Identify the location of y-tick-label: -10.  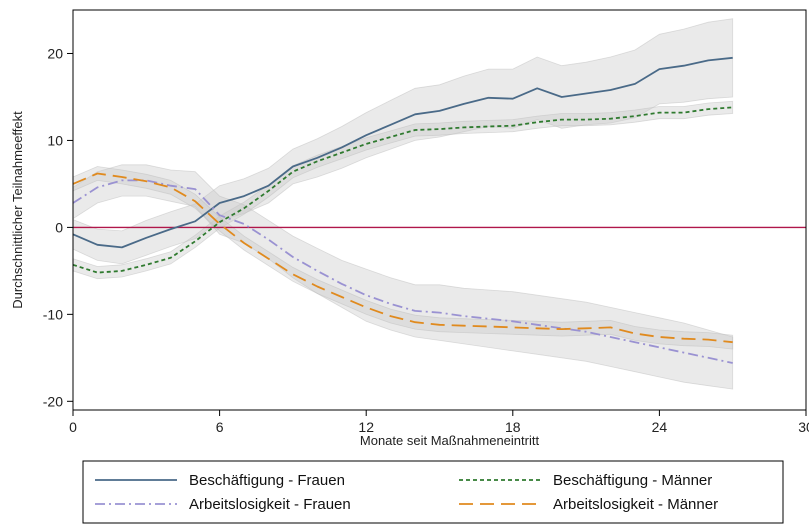
(53, 314).